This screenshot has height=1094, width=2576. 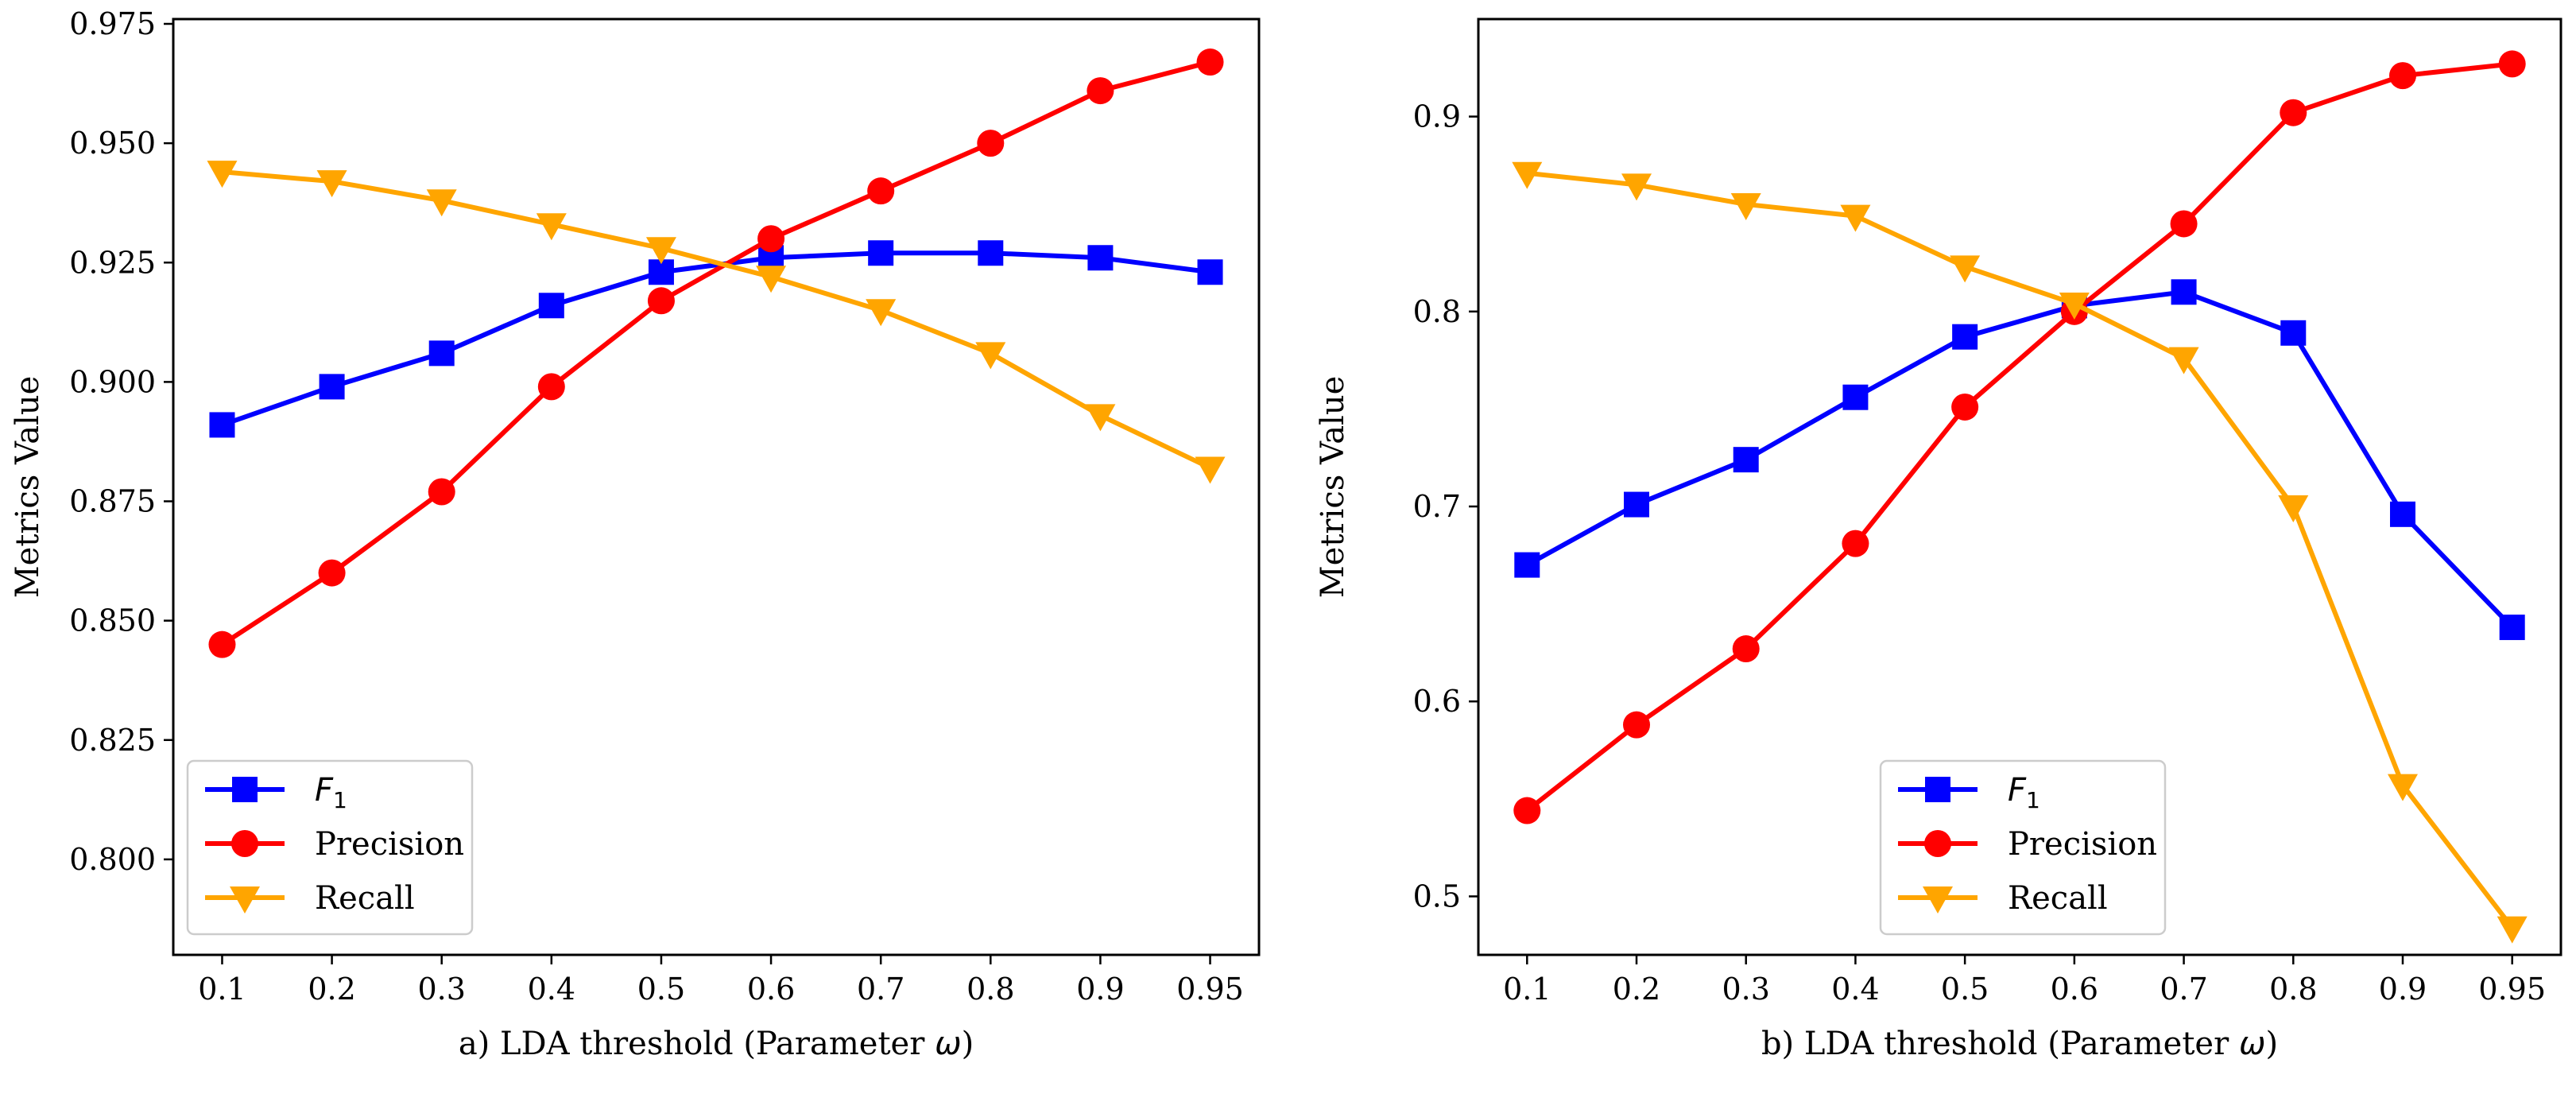 I want to click on f1-line, so click(x=2020, y=459).